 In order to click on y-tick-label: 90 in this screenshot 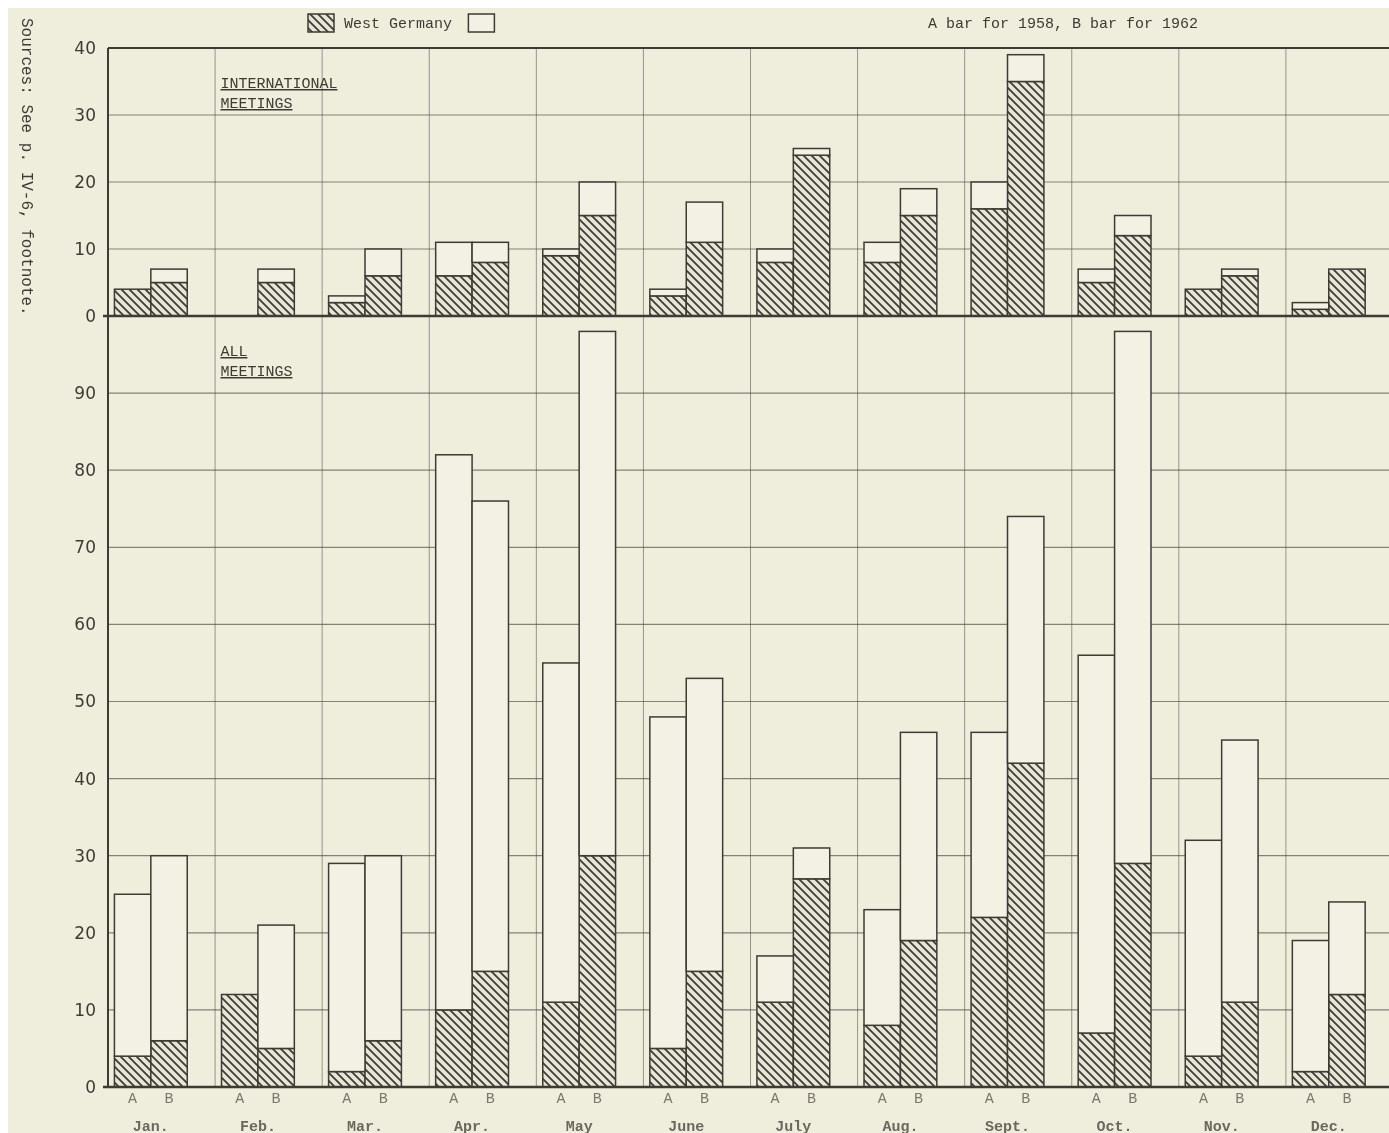, I will do `click(85, 393)`.